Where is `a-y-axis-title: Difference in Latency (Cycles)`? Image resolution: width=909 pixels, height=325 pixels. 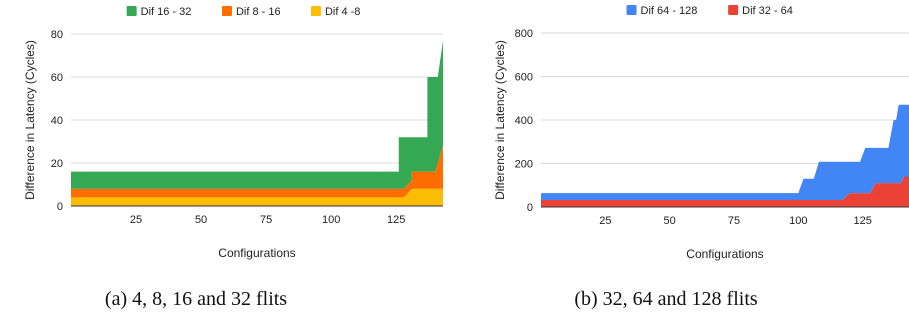 a-y-axis-title: Difference in Latency (Cycles) is located at coordinates (30, 120).